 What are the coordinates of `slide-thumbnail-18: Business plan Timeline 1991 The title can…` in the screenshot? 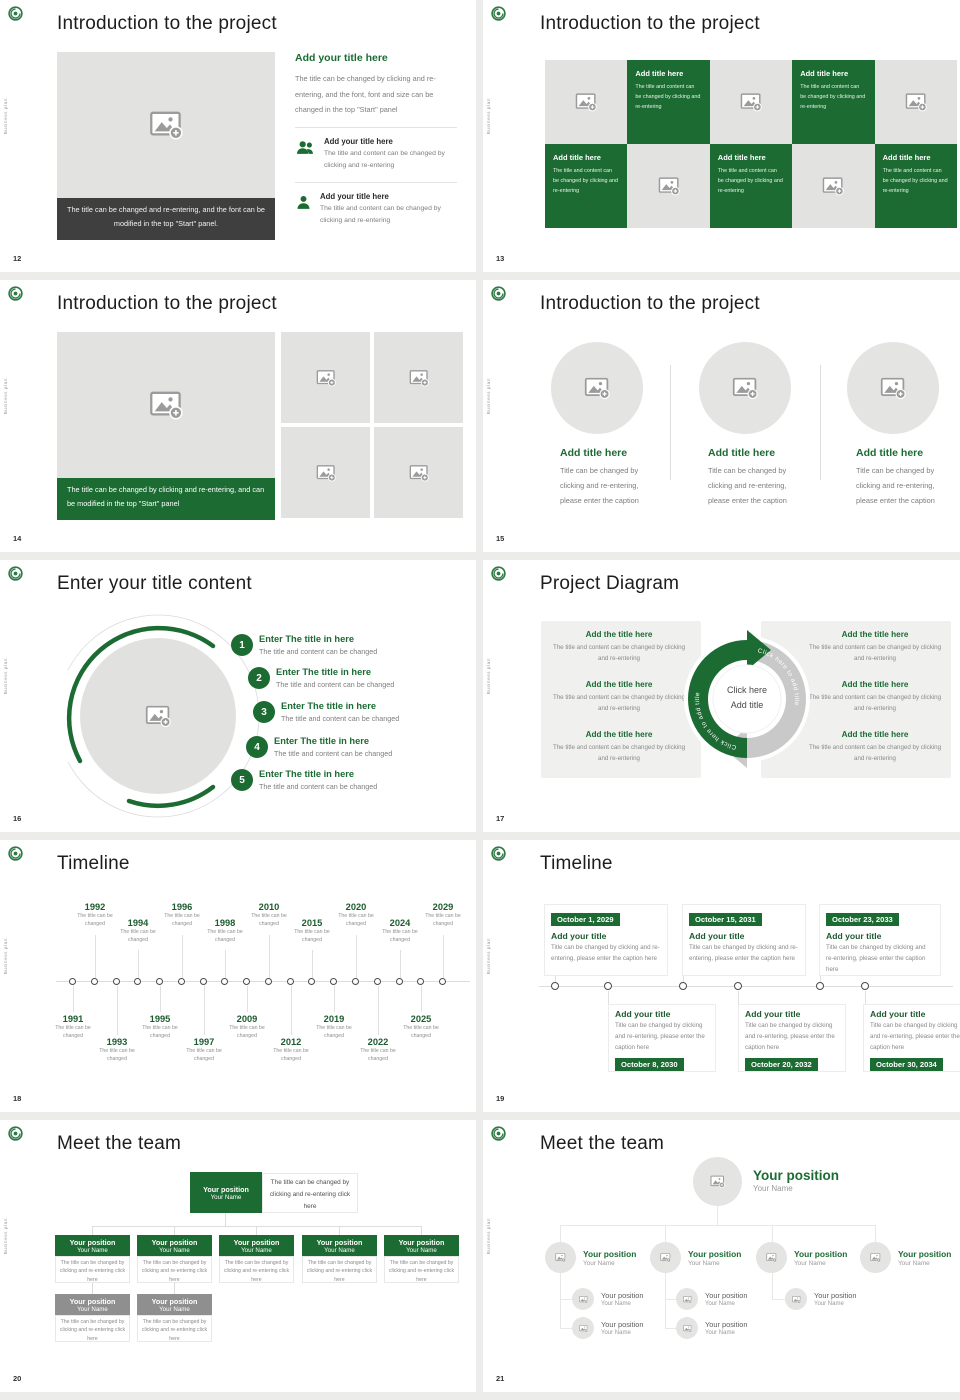 It's located at (238, 976).